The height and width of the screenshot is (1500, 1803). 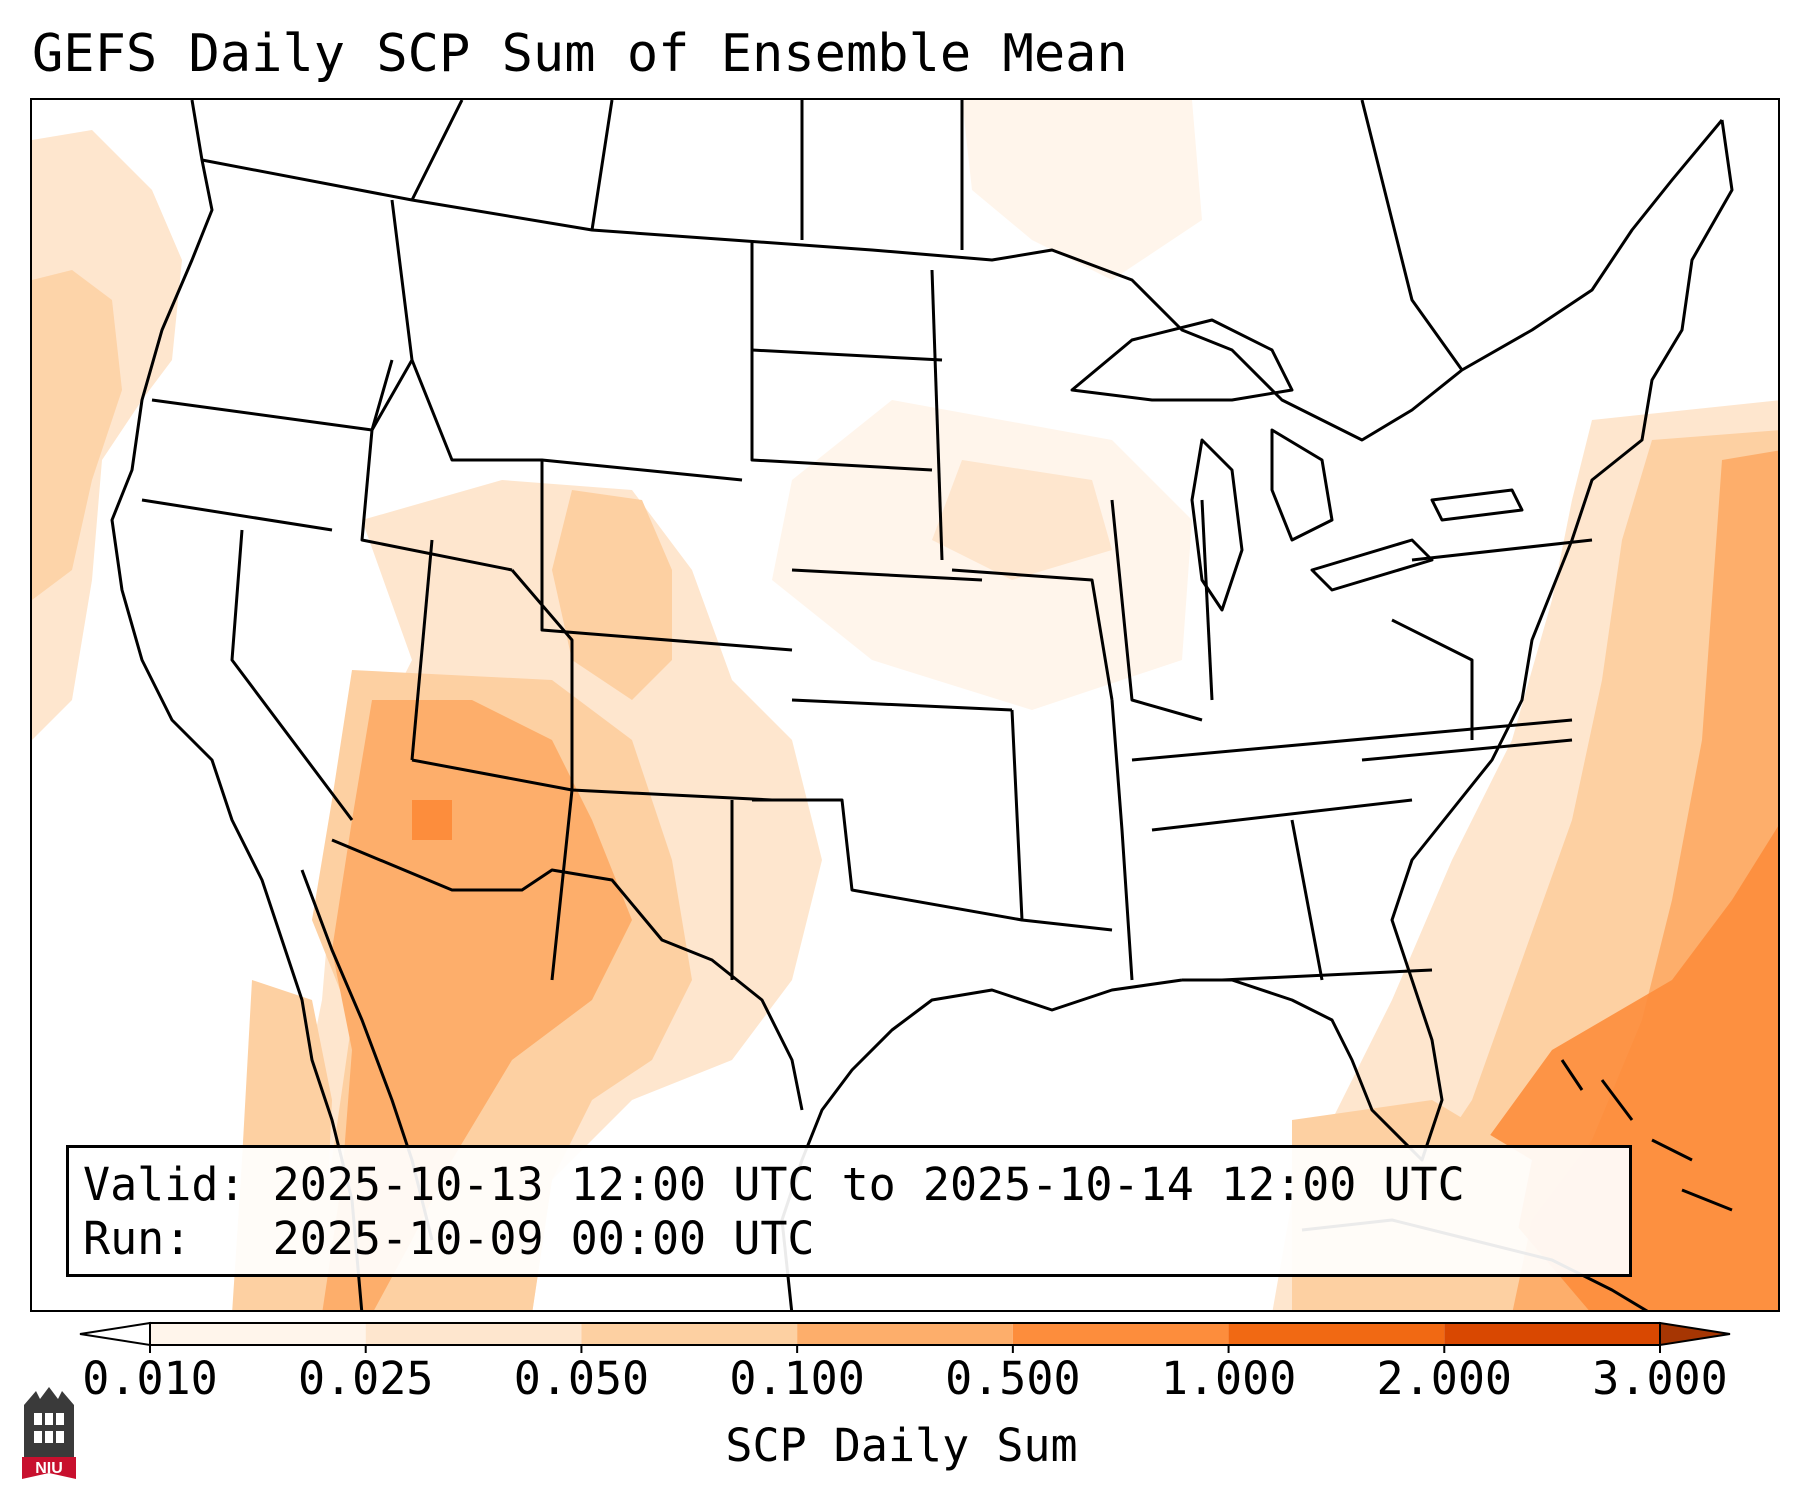 What do you see at coordinates (1122, 840) in the screenshot?
I see `state-line-miss` at bounding box center [1122, 840].